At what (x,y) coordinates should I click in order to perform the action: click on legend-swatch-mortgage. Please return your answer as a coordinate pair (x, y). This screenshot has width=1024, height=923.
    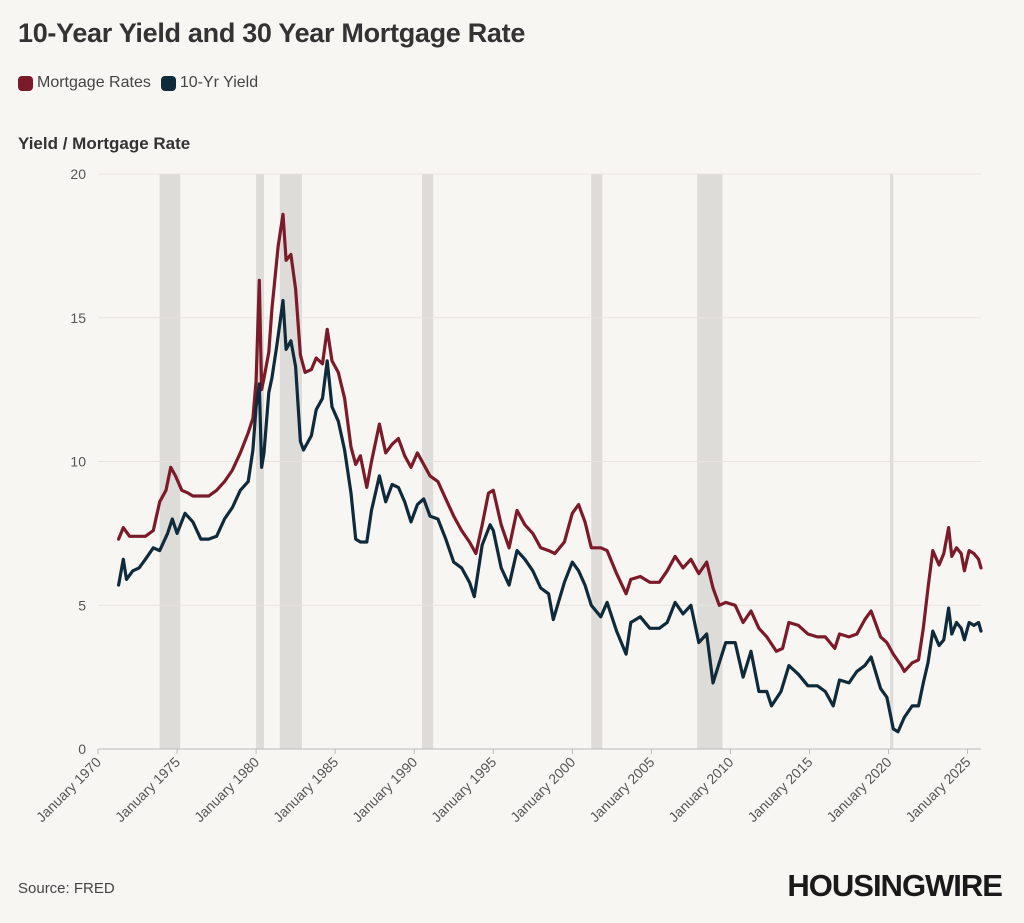
    Looking at the image, I should click on (25, 83).